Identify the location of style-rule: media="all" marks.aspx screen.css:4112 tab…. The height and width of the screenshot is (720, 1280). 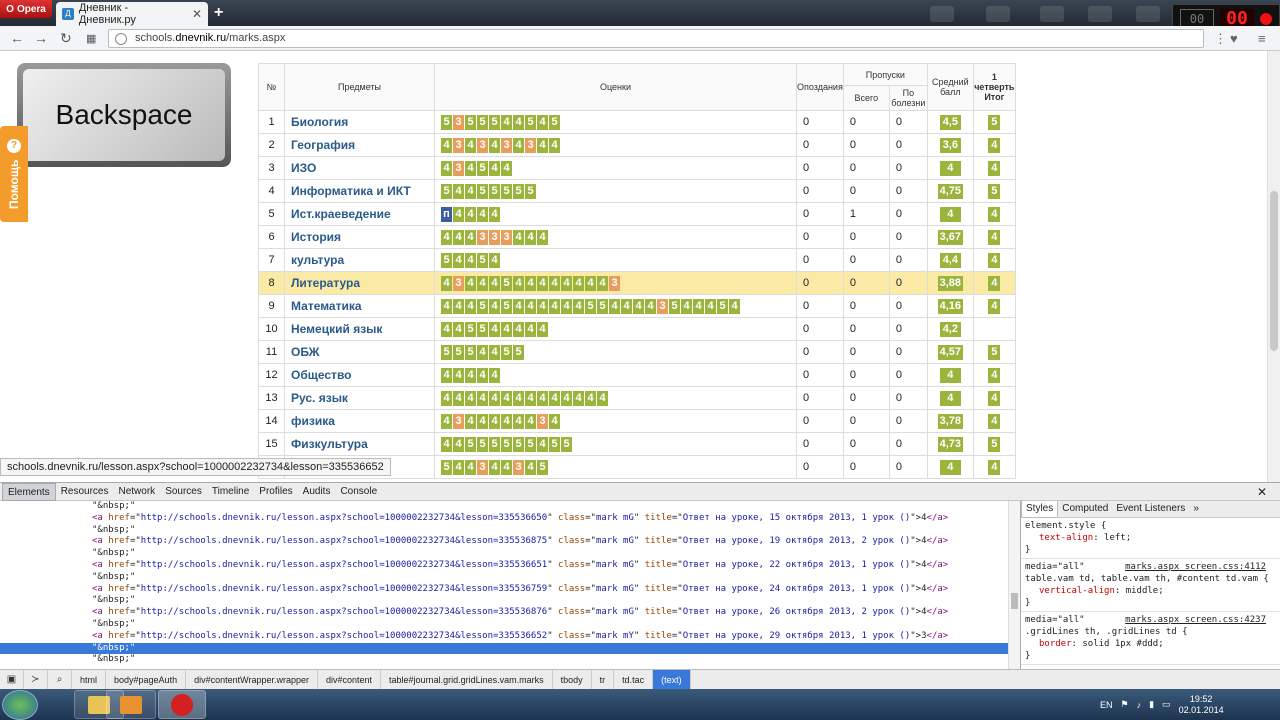
(1150, 585).